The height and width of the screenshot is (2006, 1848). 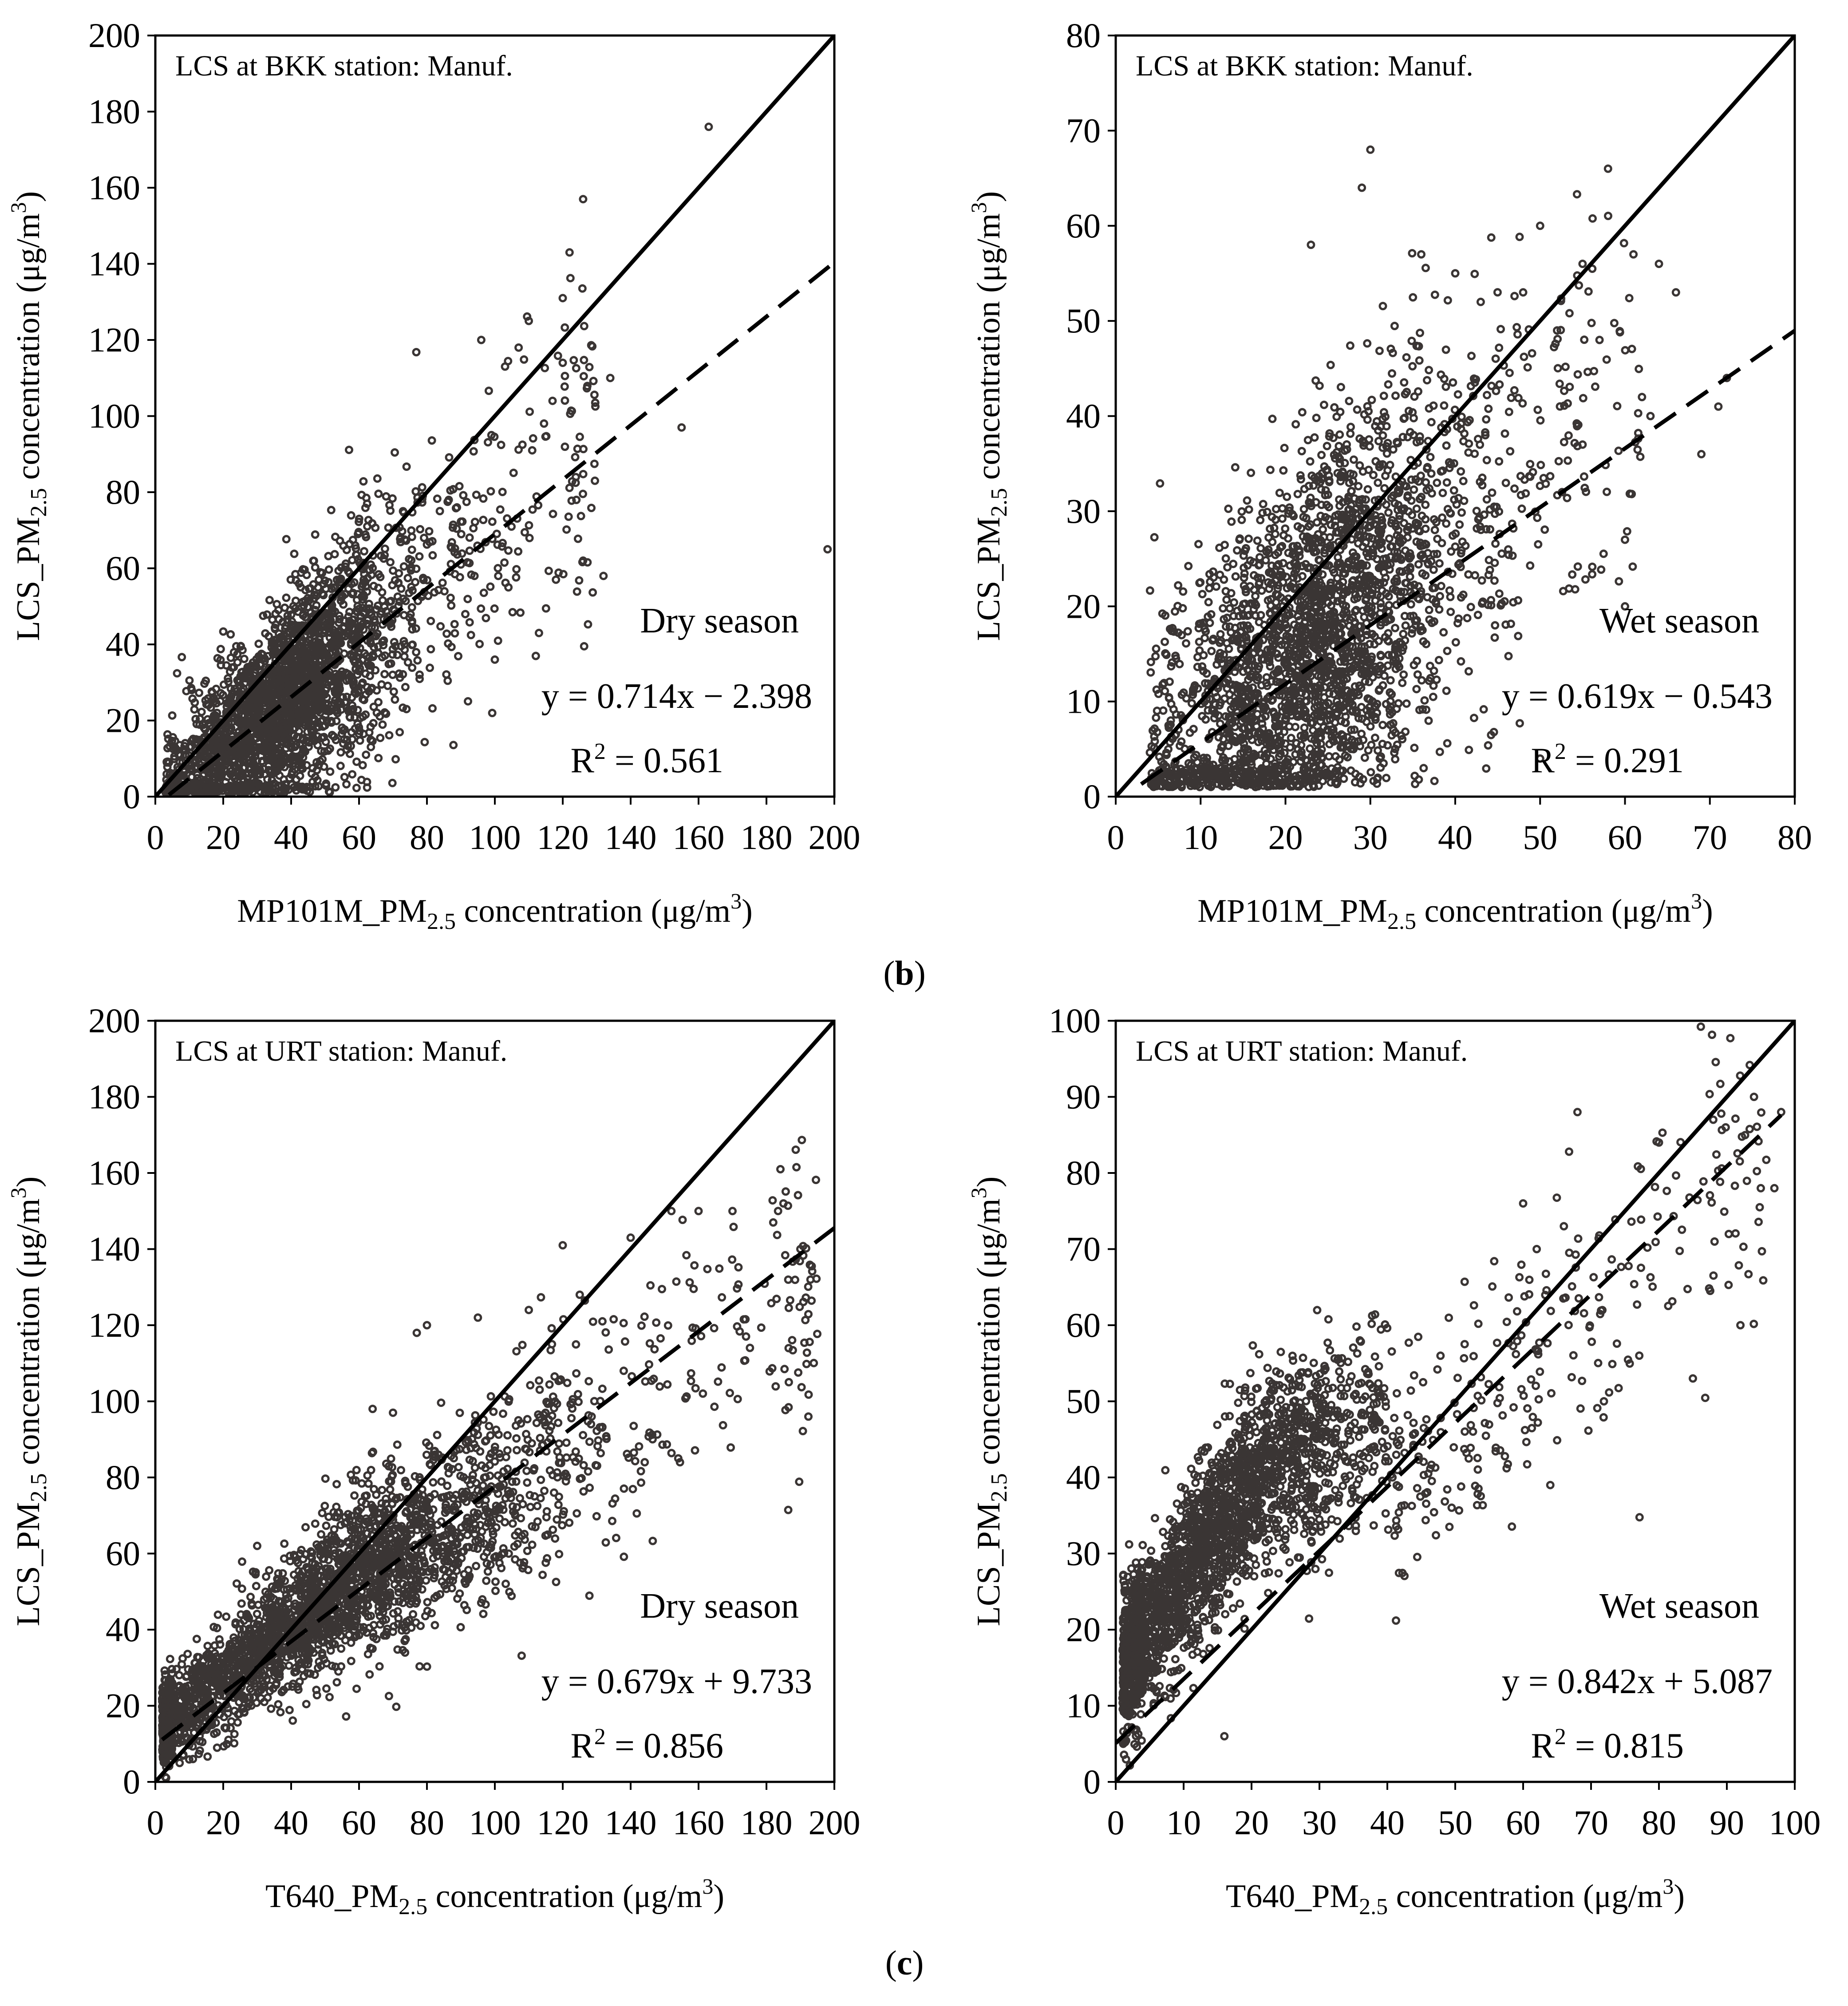 What do you see at coordinates (114, 416) in the screenshot?
I see `y-tick-label: 100` at bounding box center [114, 416].